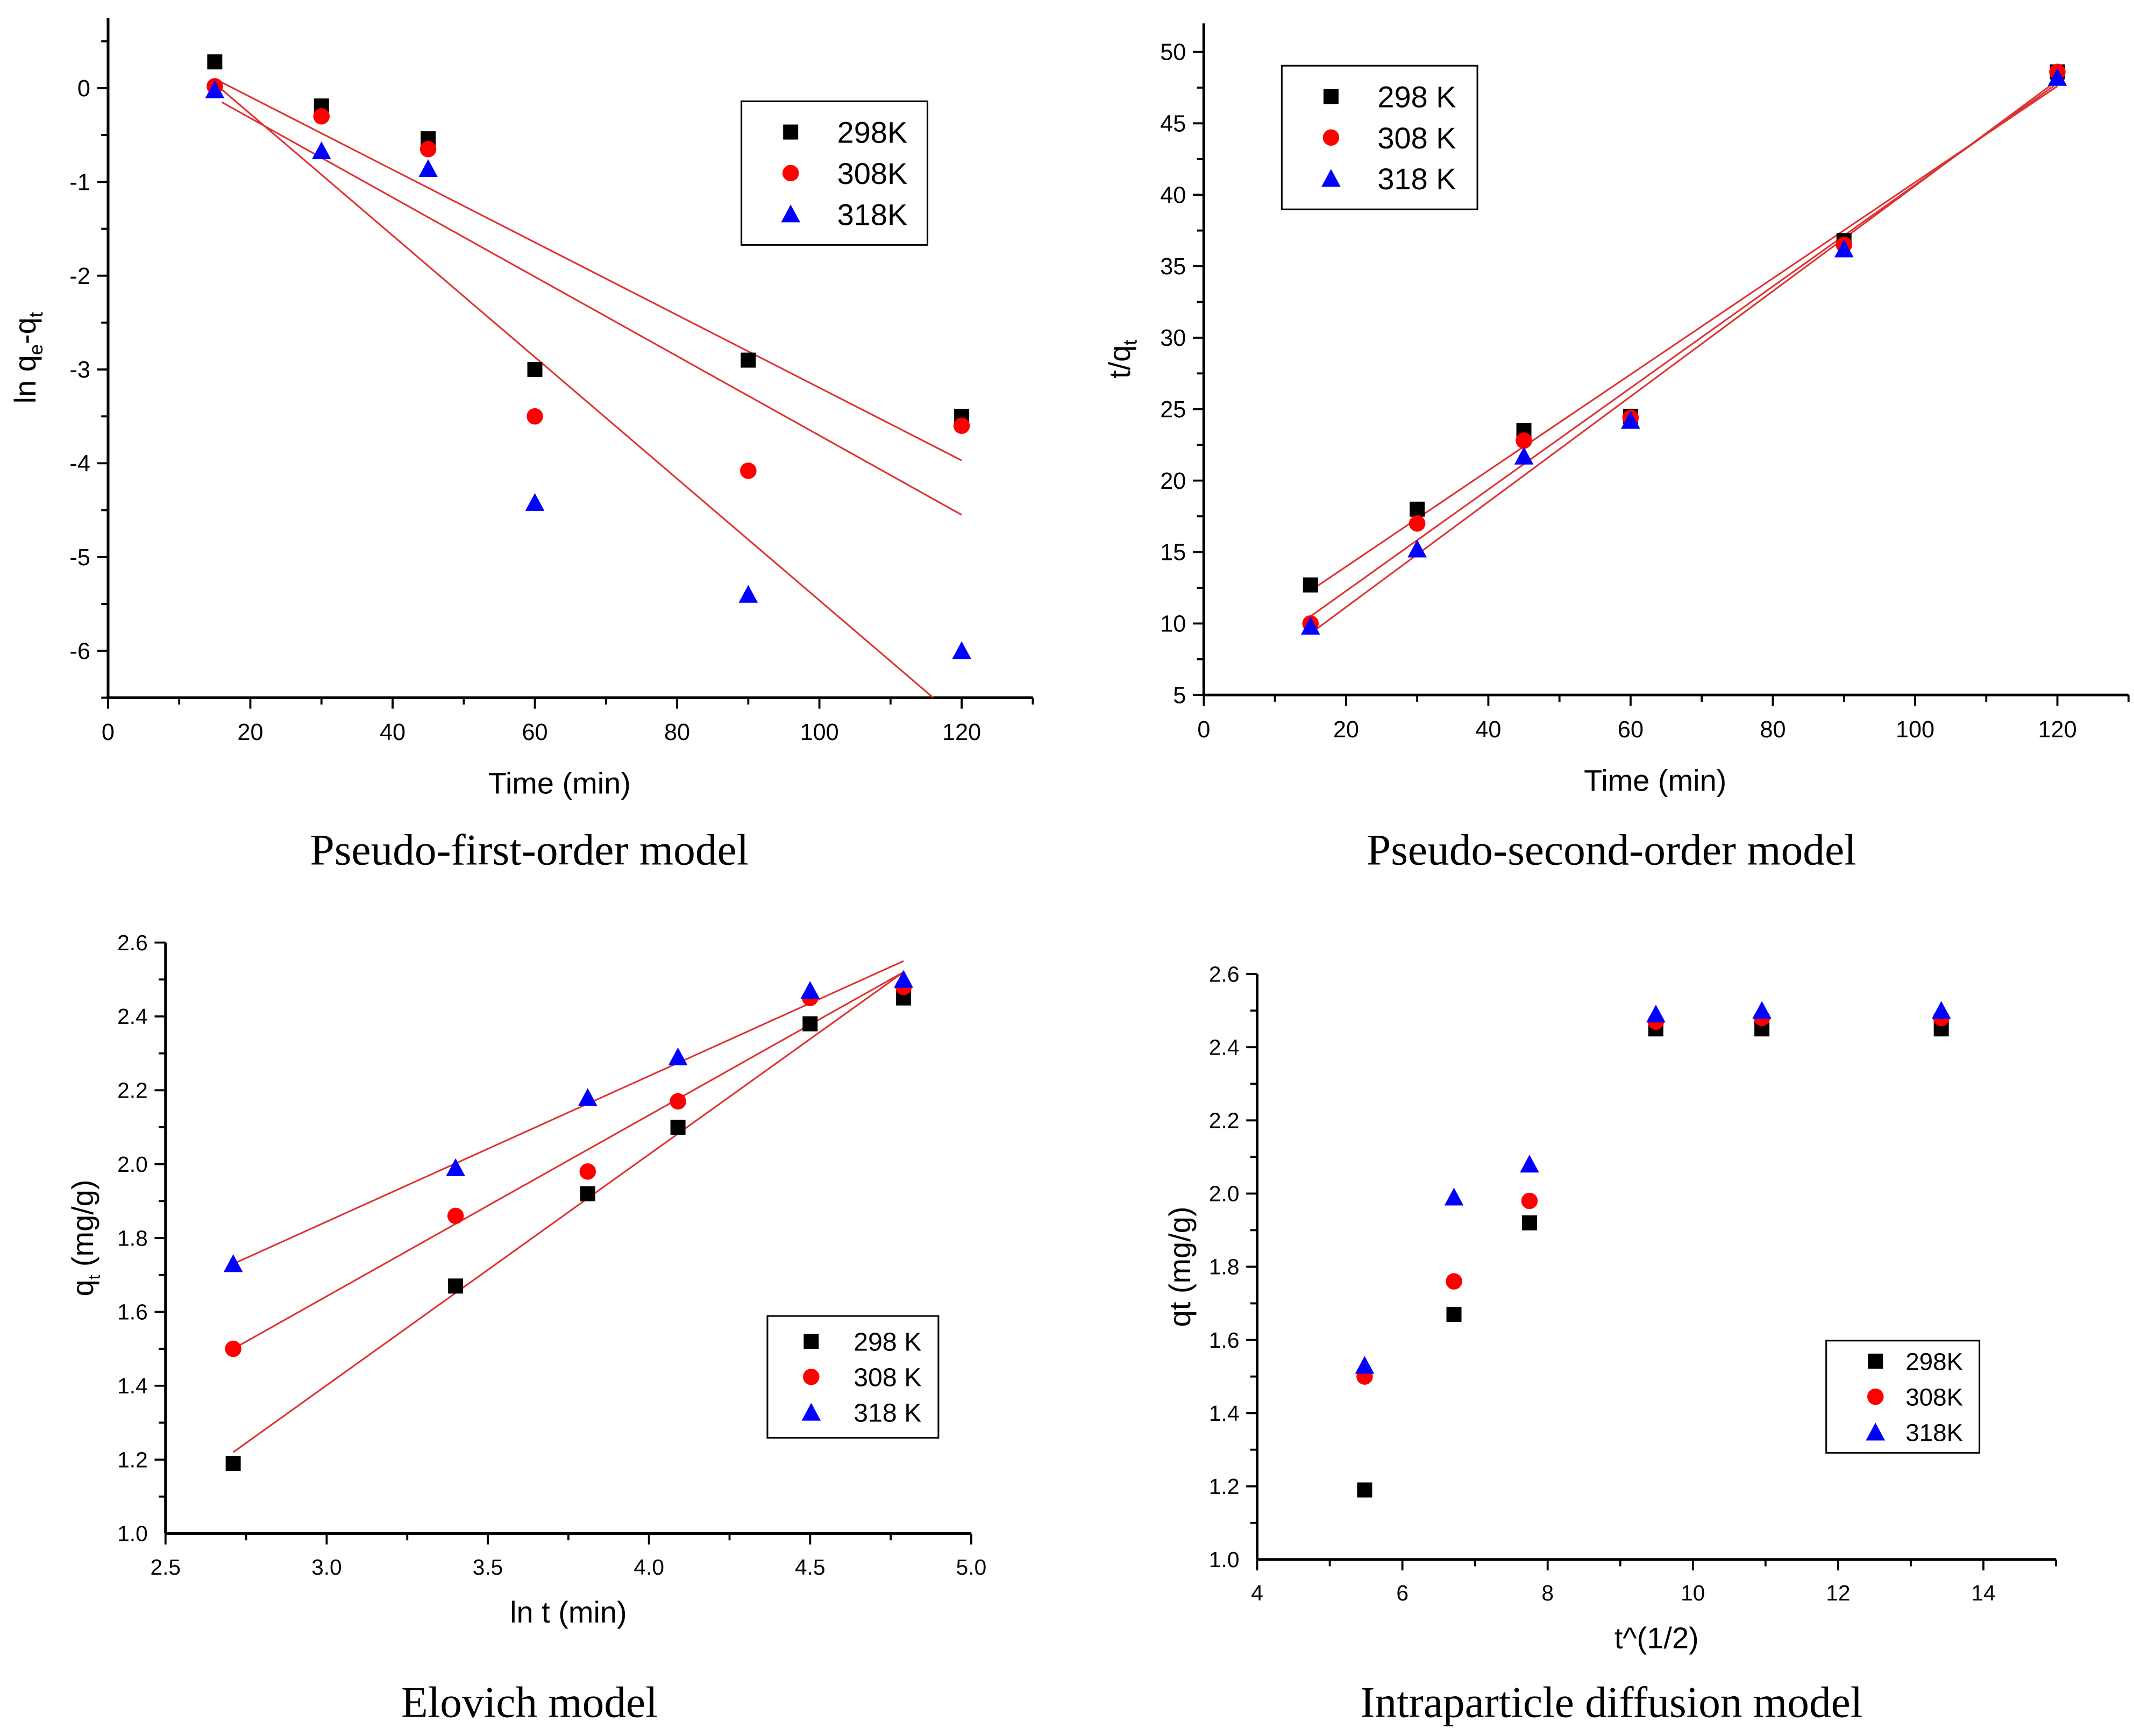 The image size is (2134, 1736). Describe the element at coordinates (1121, 359) in the screenshot. I see `y-axis-label: t/qt` at that location.